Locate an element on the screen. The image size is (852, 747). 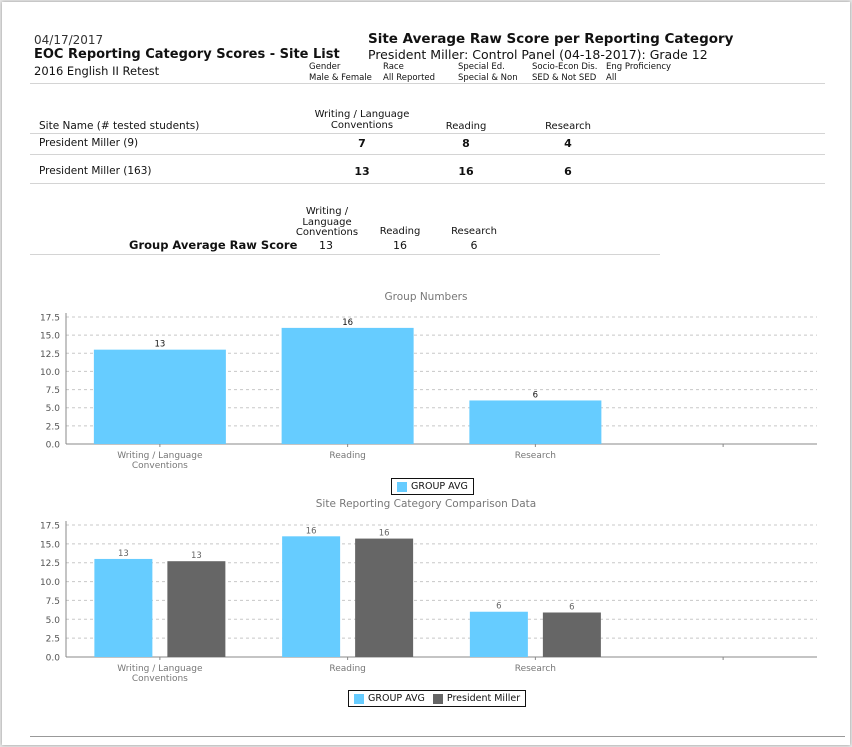
research-score: 6 is located at coordinates (568, 171).